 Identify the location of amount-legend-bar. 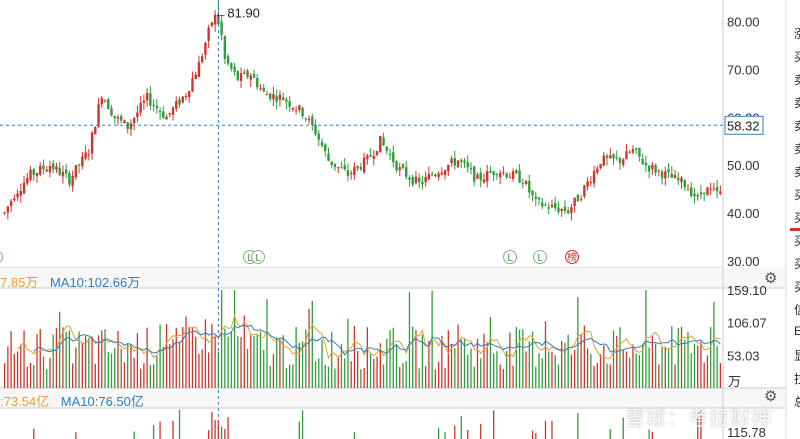
(393, 398).